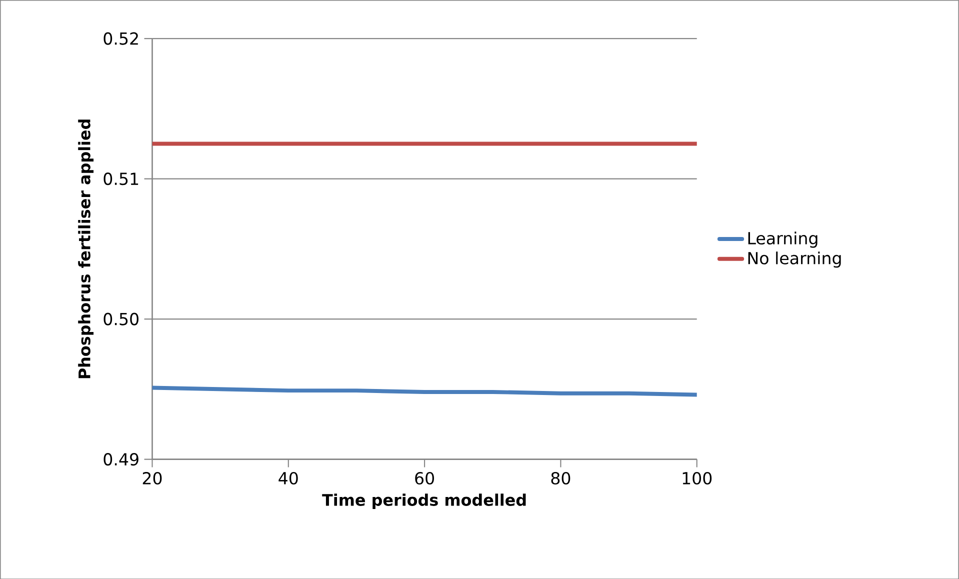 Image resolution: width=959 pixels, height=579 pixels. Describe the element at coordinates (121, 319) in the screenshot. I see `y-tick-label: 0.50` at that location.